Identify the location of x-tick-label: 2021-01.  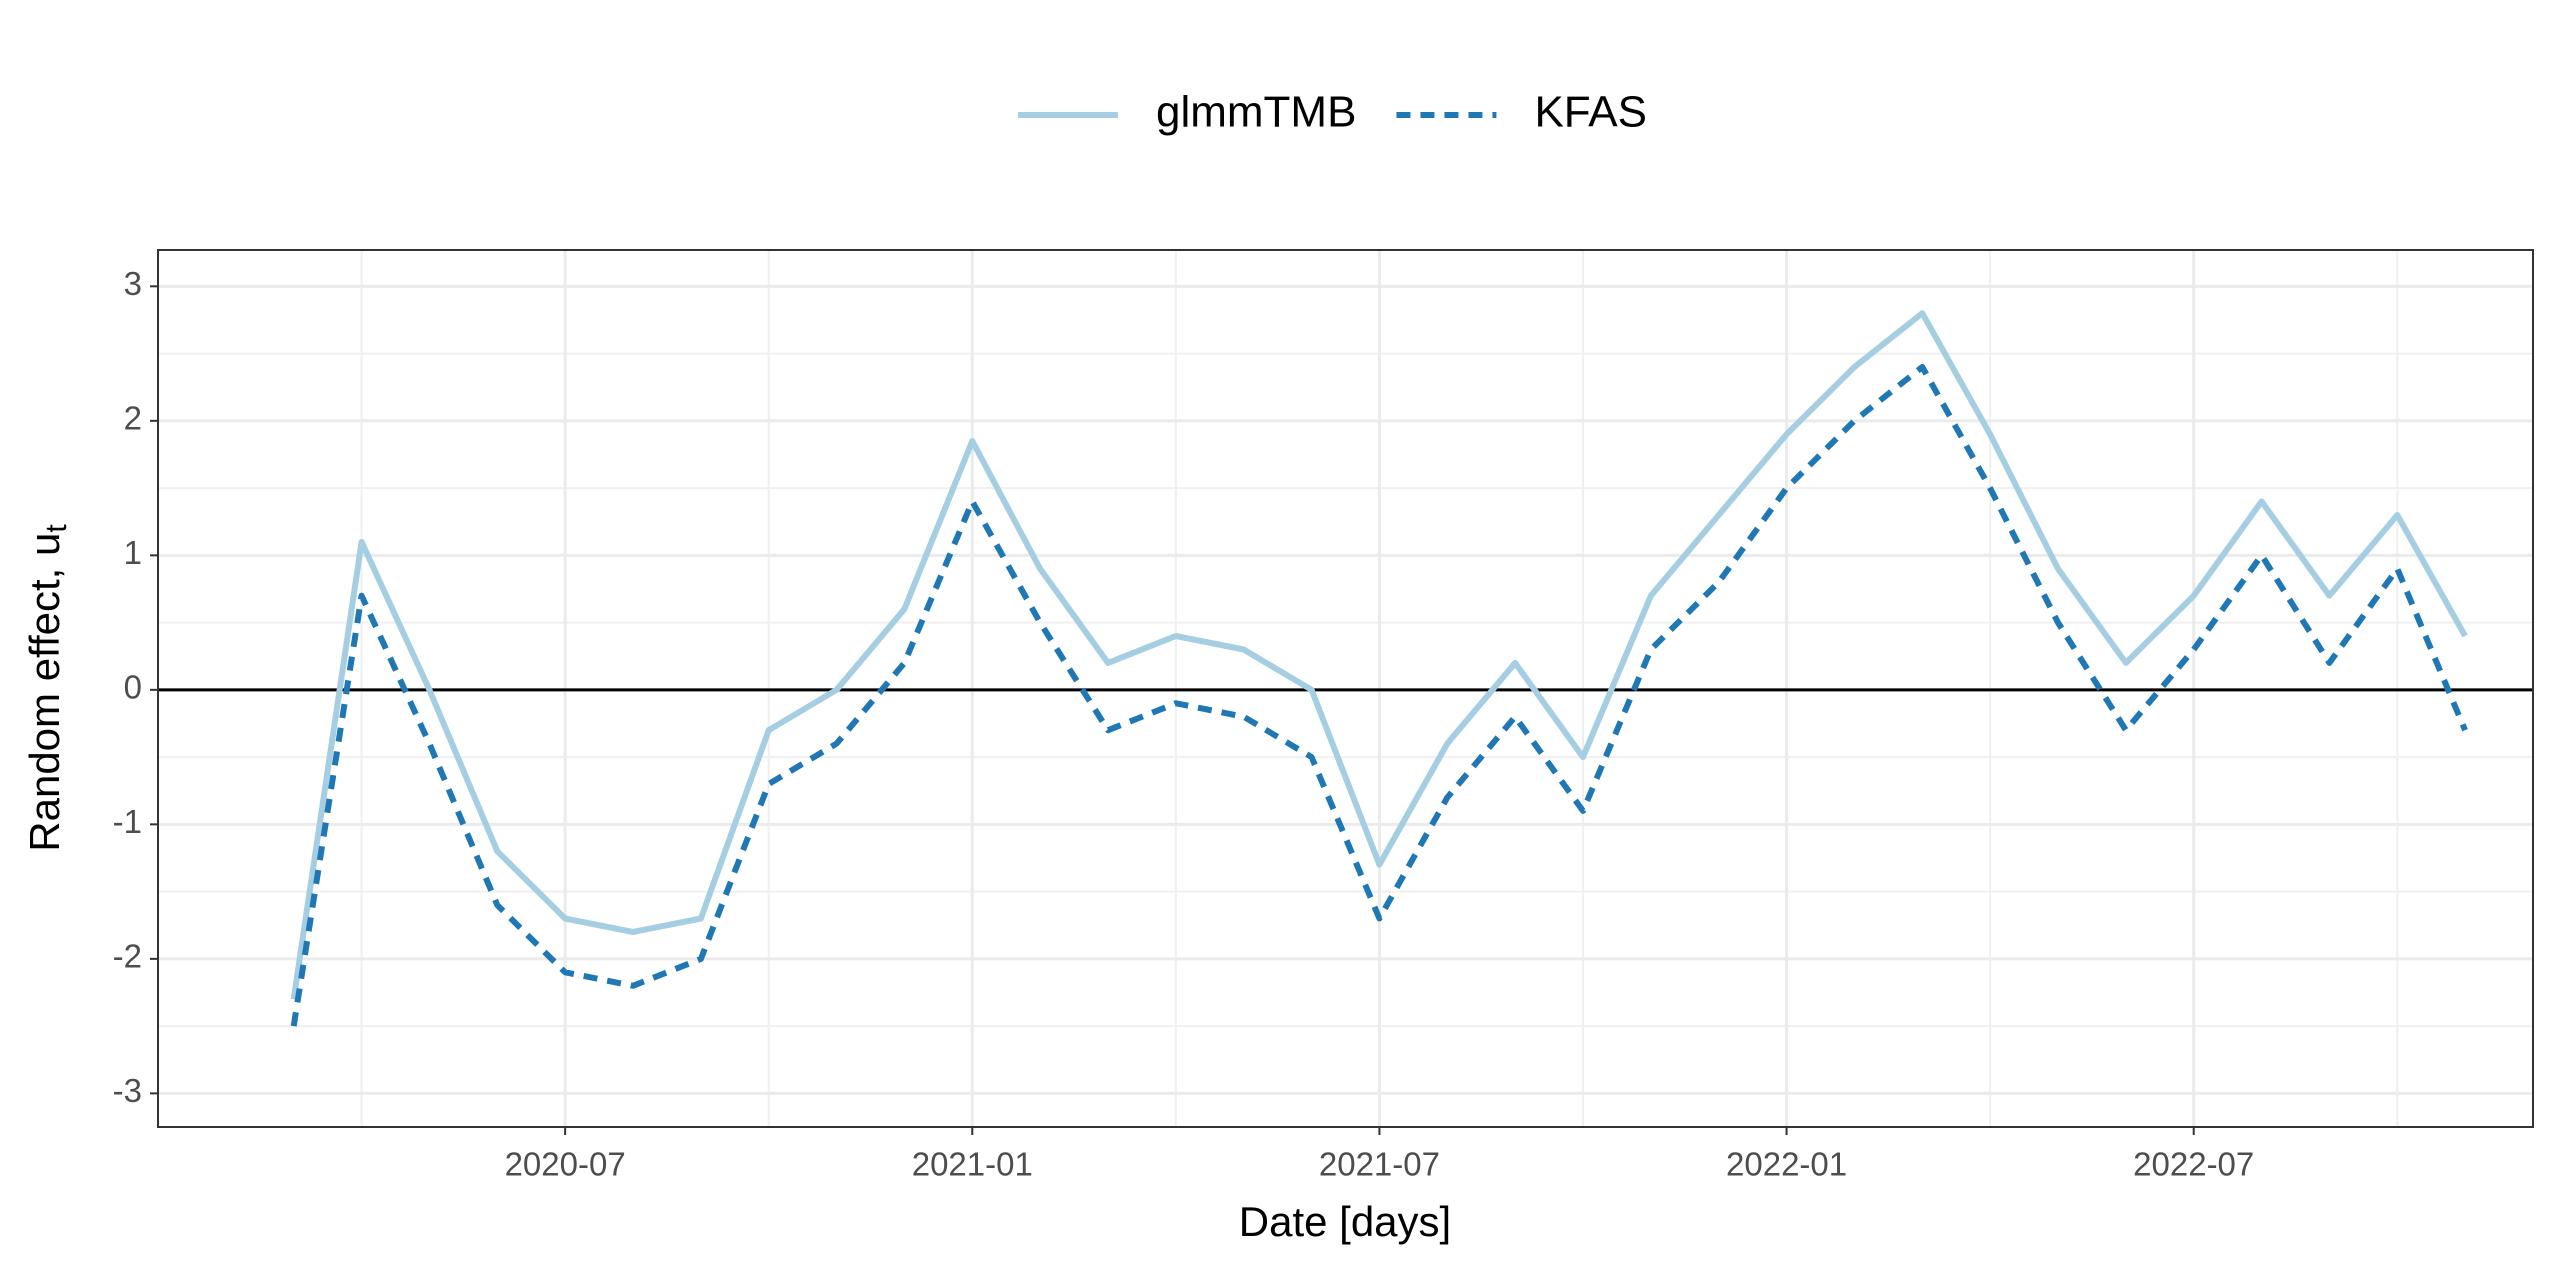
(972, 1164).